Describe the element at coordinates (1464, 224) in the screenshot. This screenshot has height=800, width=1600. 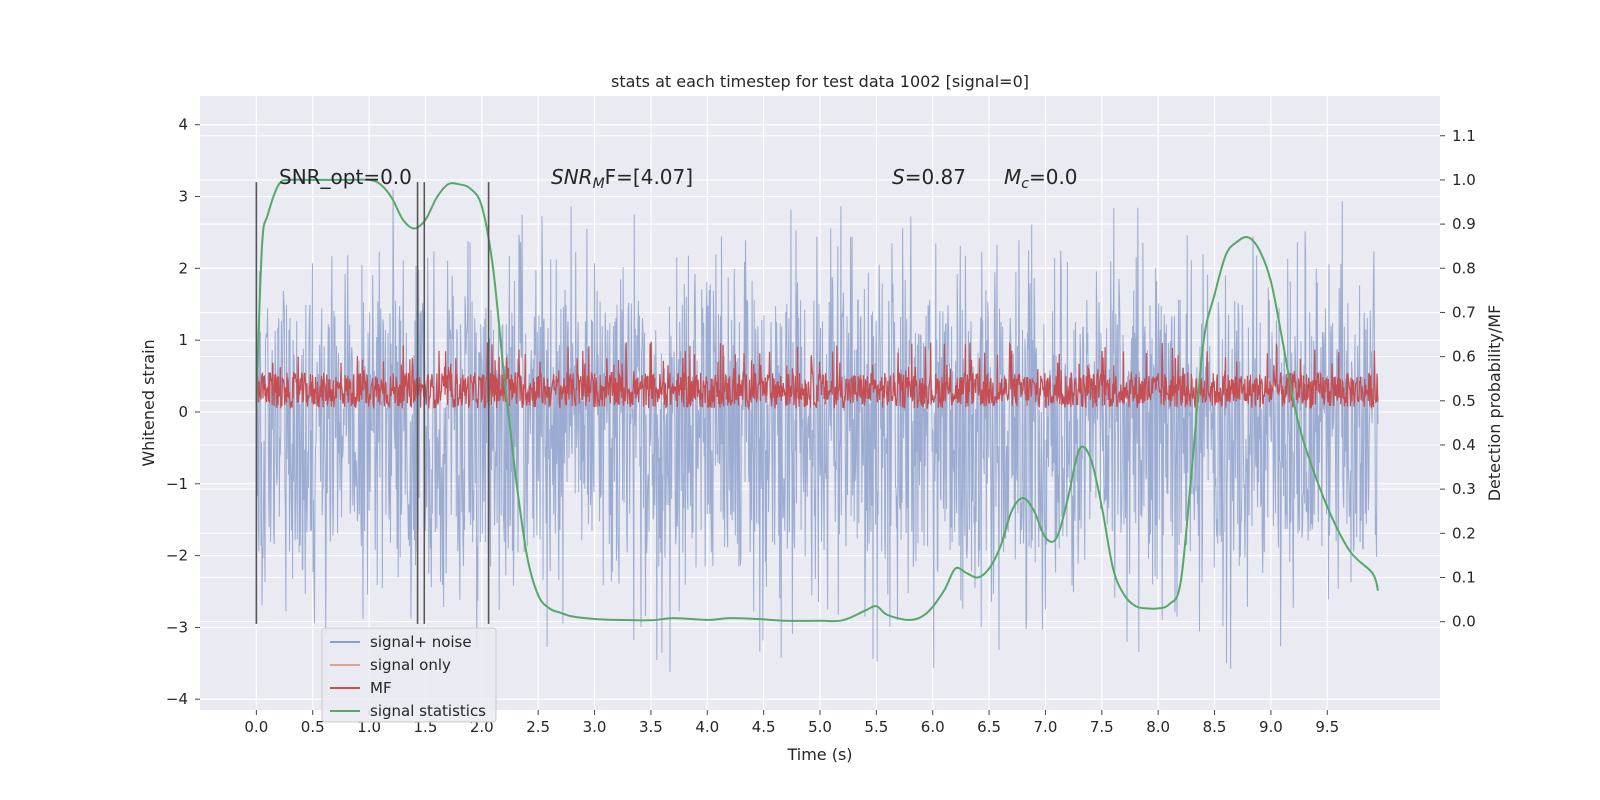
I see `y2-tick-label: 0.9` at that location.